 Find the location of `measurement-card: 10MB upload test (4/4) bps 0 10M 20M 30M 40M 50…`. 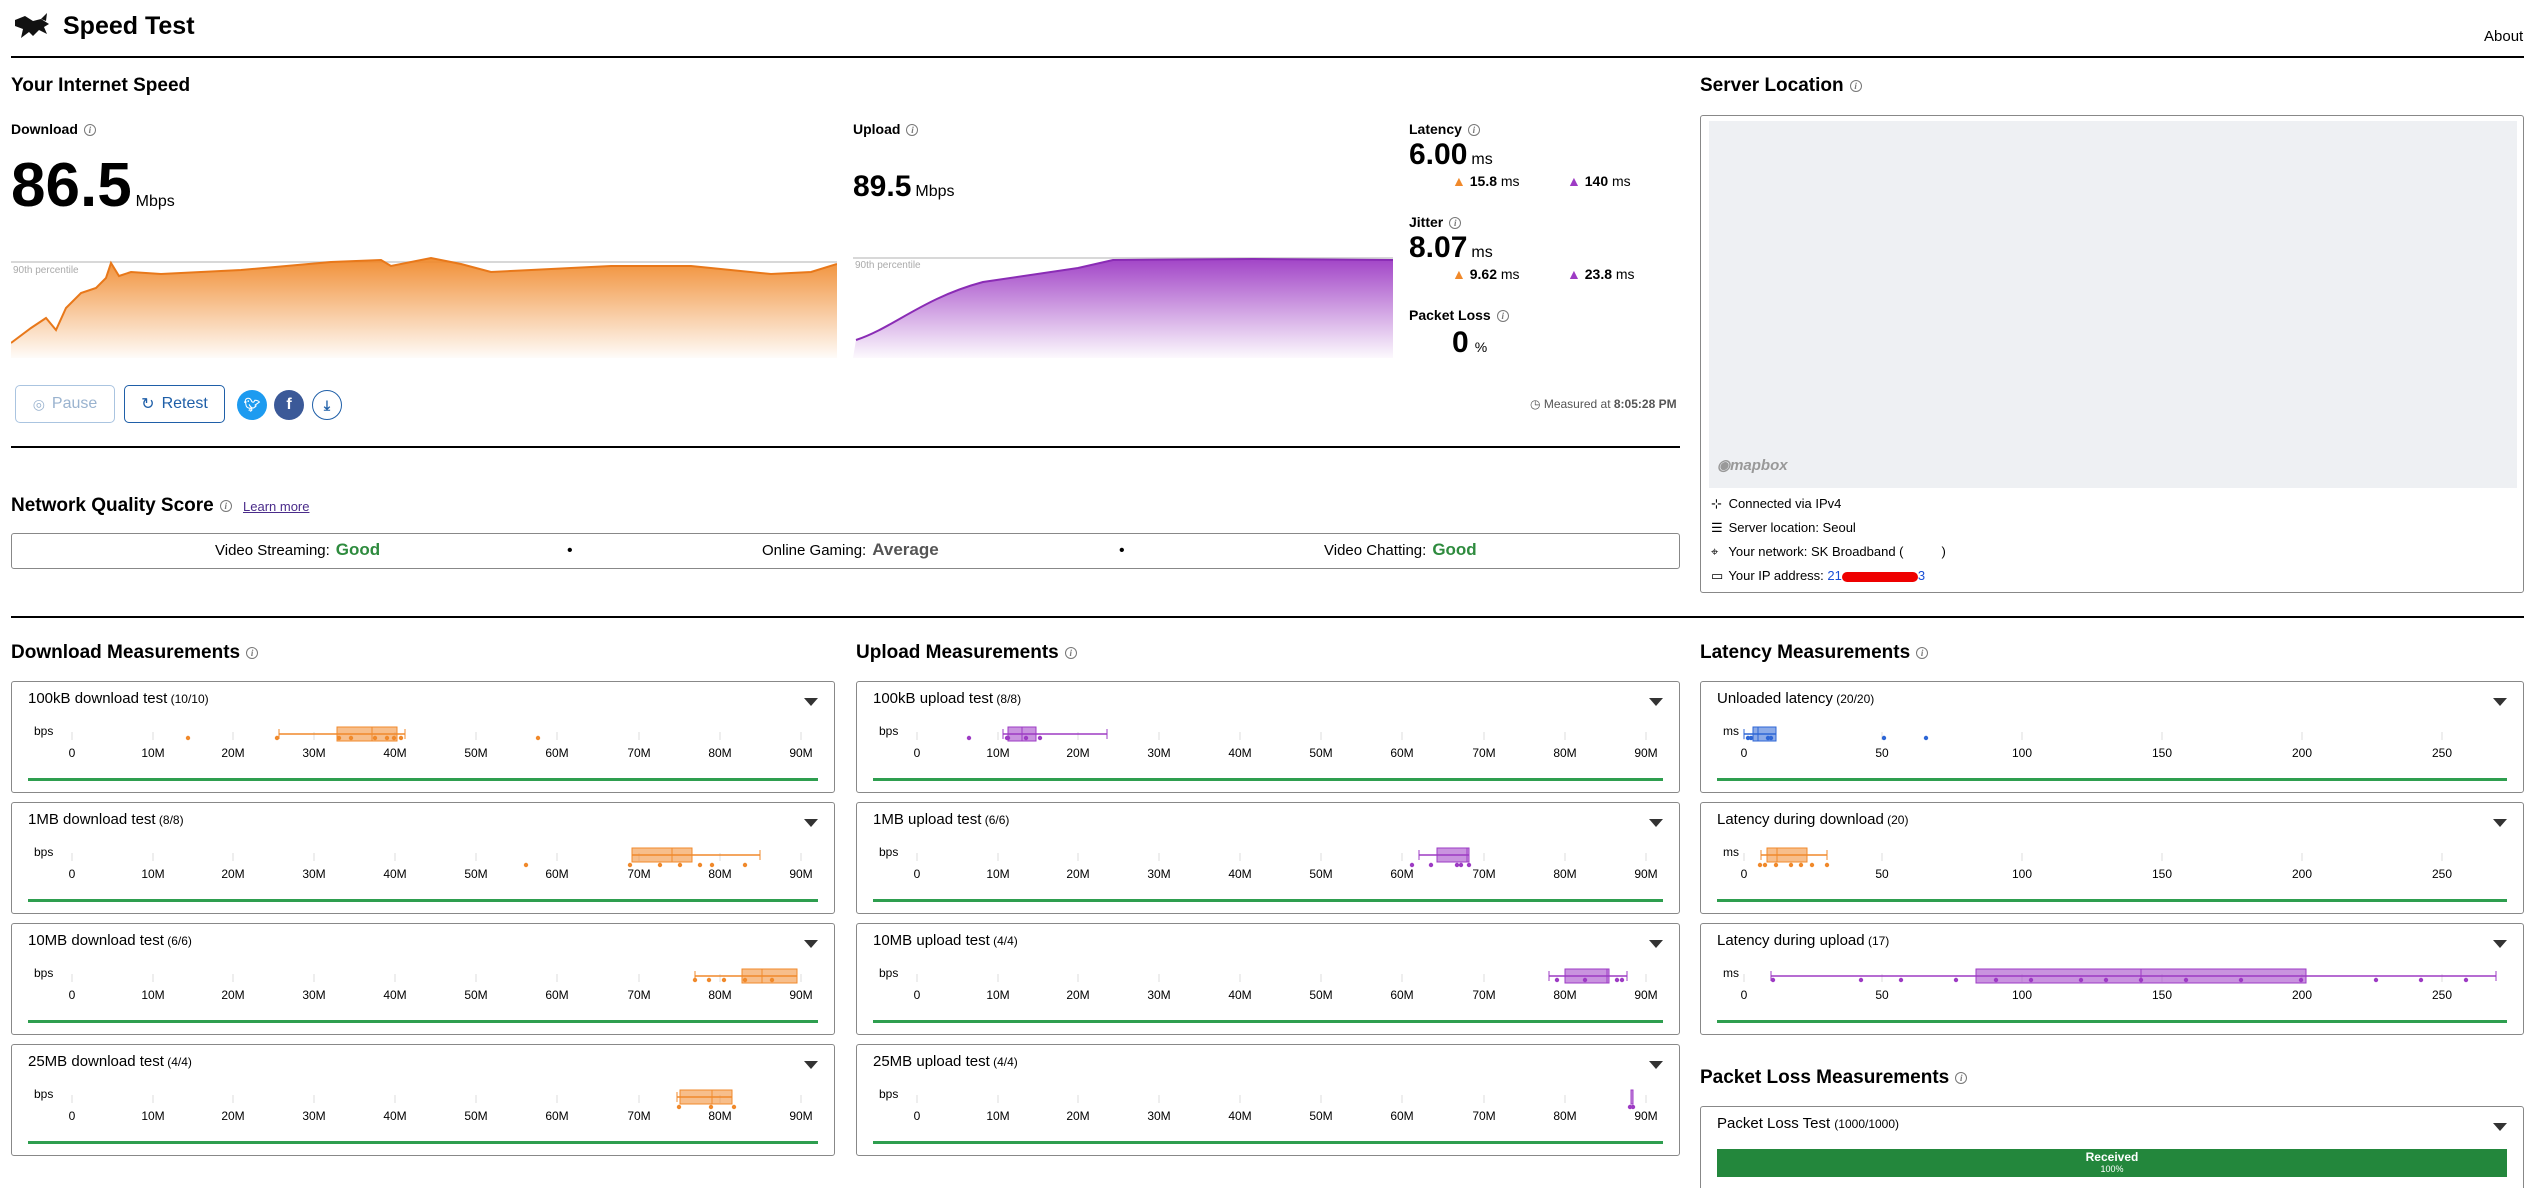

measurement-card: 10MB upload test (4/4) bps 0 10M 20M 30M 40M 50… is located at coordinates (1268, 979).